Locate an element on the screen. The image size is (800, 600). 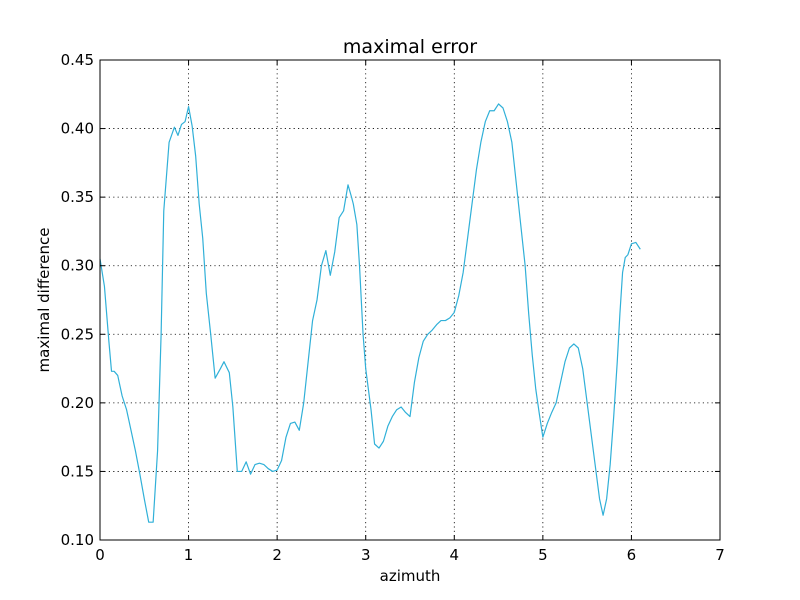
y-tick-label: 0.10 is located at coordinates (77, 540).